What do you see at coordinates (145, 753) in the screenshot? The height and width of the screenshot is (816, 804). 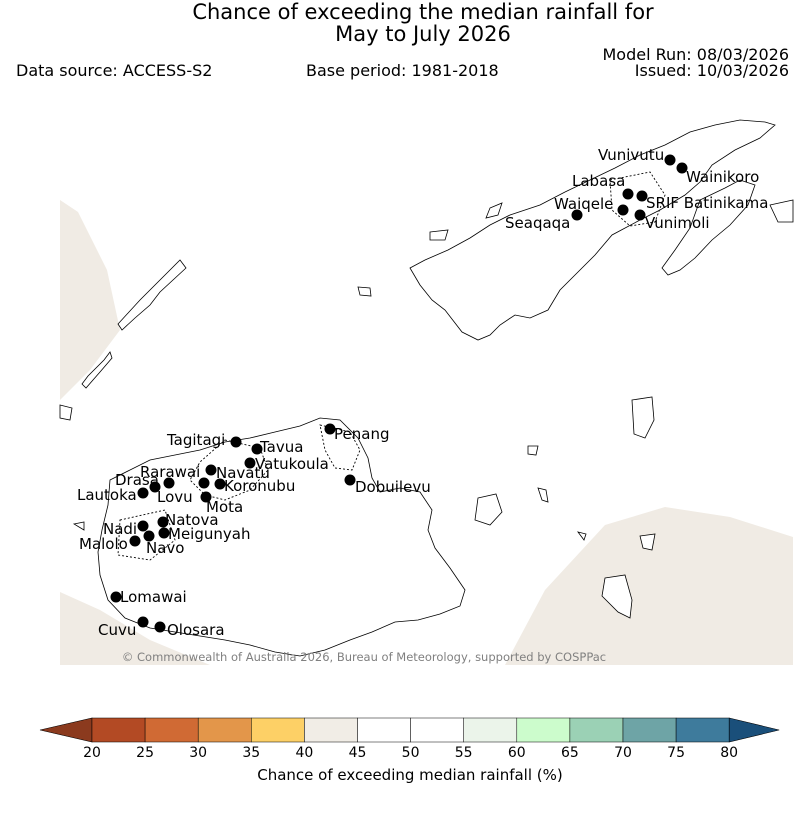 I see `colorbar-tick-label: 25` at bounding box center [145, 753].